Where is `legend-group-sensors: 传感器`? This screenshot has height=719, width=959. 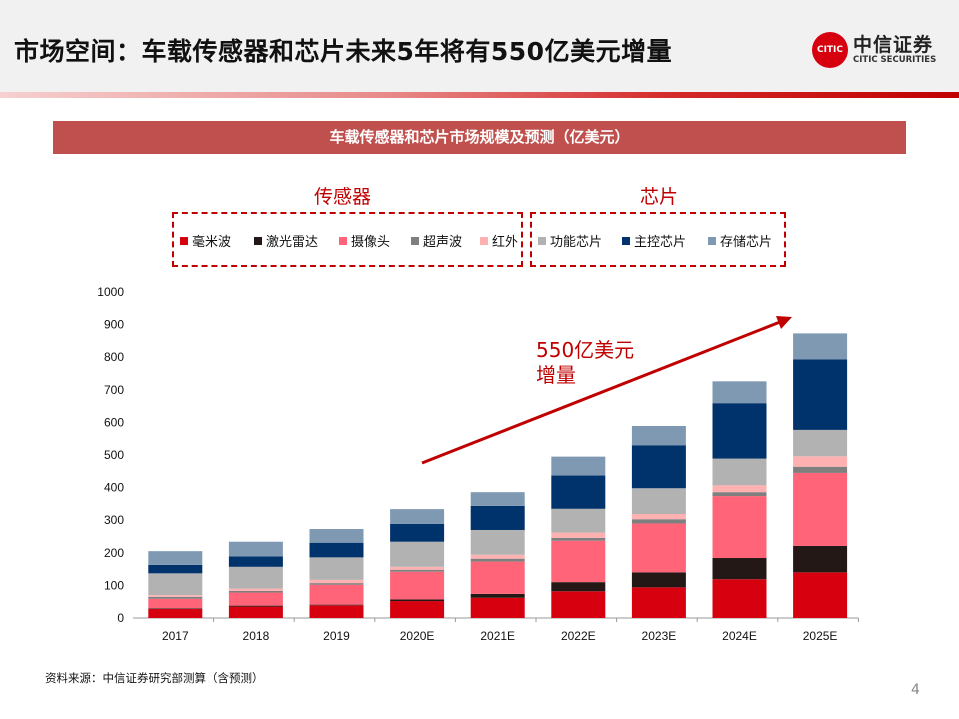 legend-group-sensors: 传感器 is located at coordinates (343, 197).